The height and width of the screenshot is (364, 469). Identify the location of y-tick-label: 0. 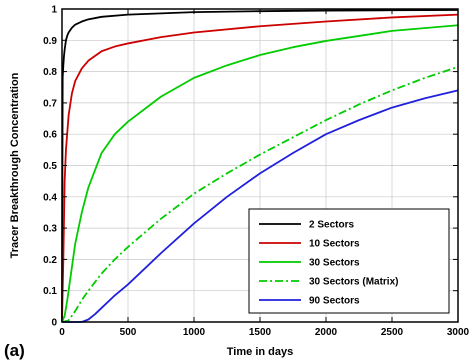
(54, 323).